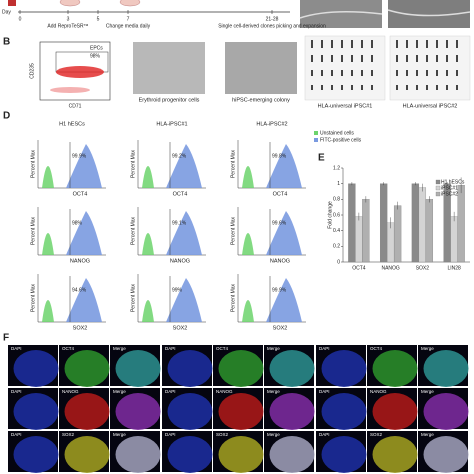  I want to click on channel-label: NANOG, so click(378, 391).